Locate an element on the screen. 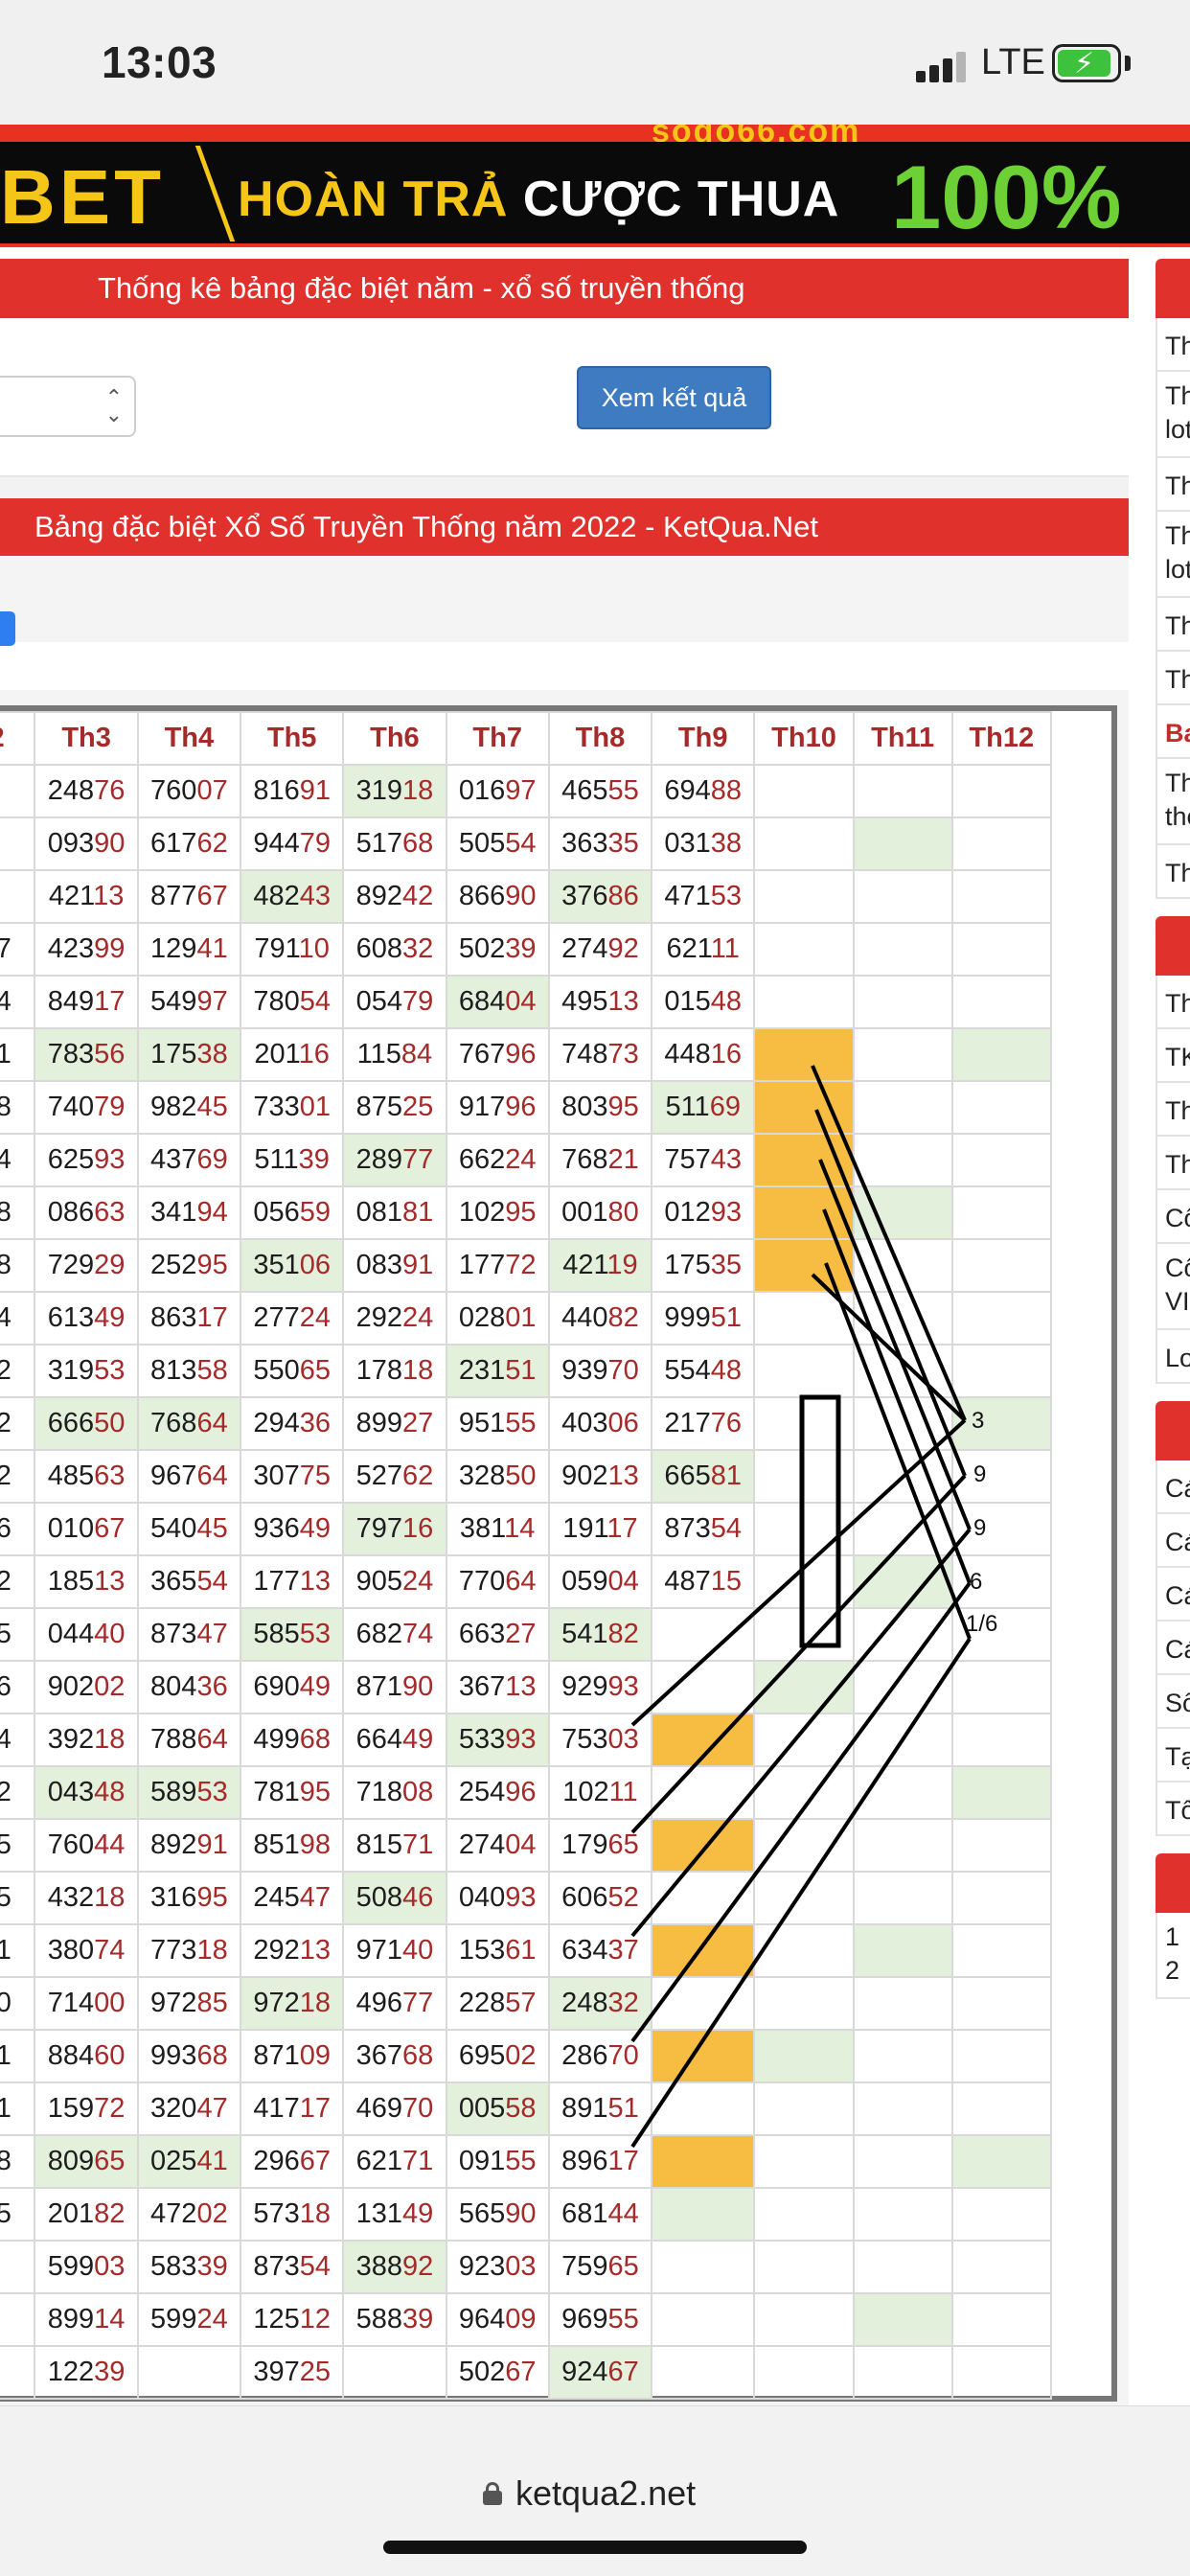  cell-prefix: 294 is located at coordinates (277, 1423).